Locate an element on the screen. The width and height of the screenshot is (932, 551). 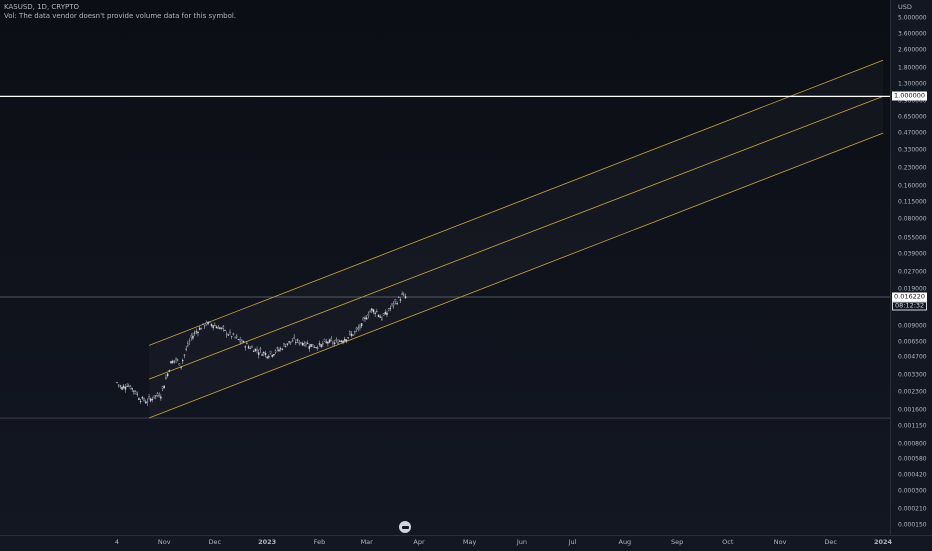
price-tick: 0.009000 is located at coordinates (912, 326).